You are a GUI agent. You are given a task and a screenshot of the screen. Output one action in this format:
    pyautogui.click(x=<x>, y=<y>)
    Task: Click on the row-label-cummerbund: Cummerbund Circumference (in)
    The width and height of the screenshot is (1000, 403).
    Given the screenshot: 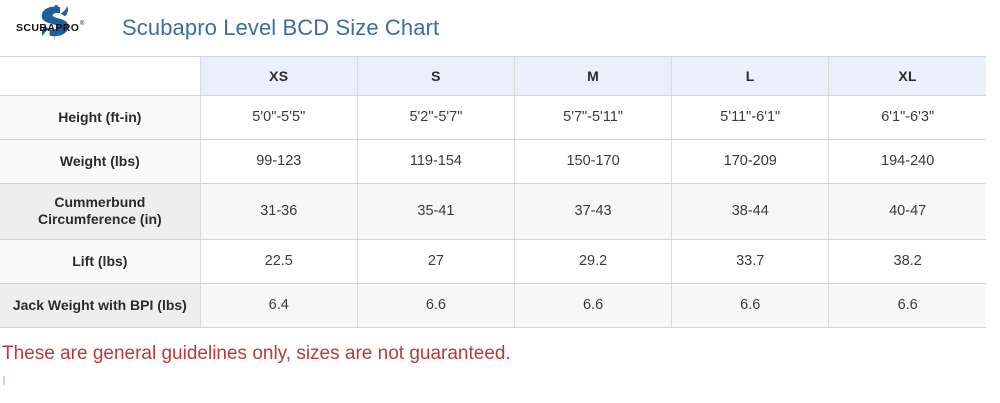 What is the action you would take?
    pyautogui.click(x=100, y=211)
    